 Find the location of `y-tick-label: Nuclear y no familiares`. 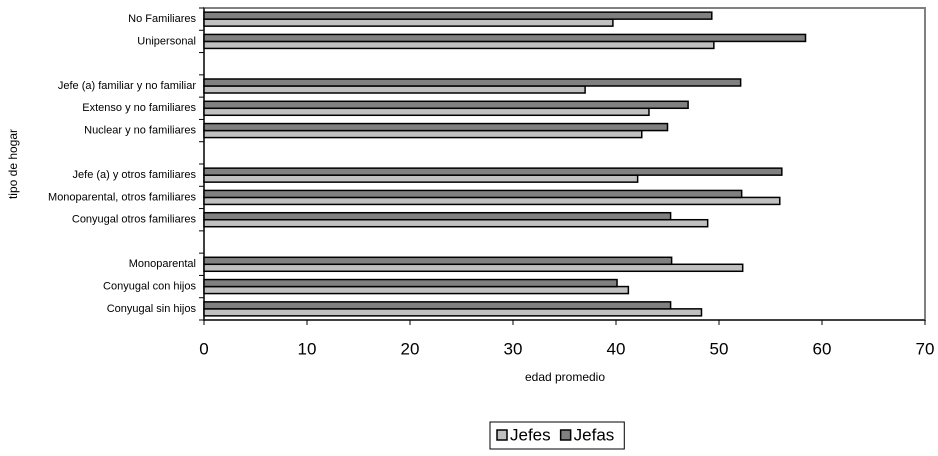

y-tick-label: Nuclear y no familiares is located at coordinates (140, 130).